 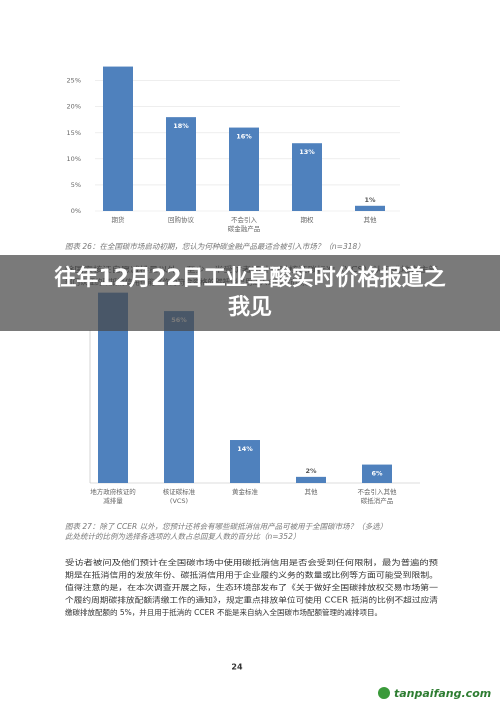 I want to click on x-tick-label: 地方政府核证的减排量, so click(x=113, y=496).